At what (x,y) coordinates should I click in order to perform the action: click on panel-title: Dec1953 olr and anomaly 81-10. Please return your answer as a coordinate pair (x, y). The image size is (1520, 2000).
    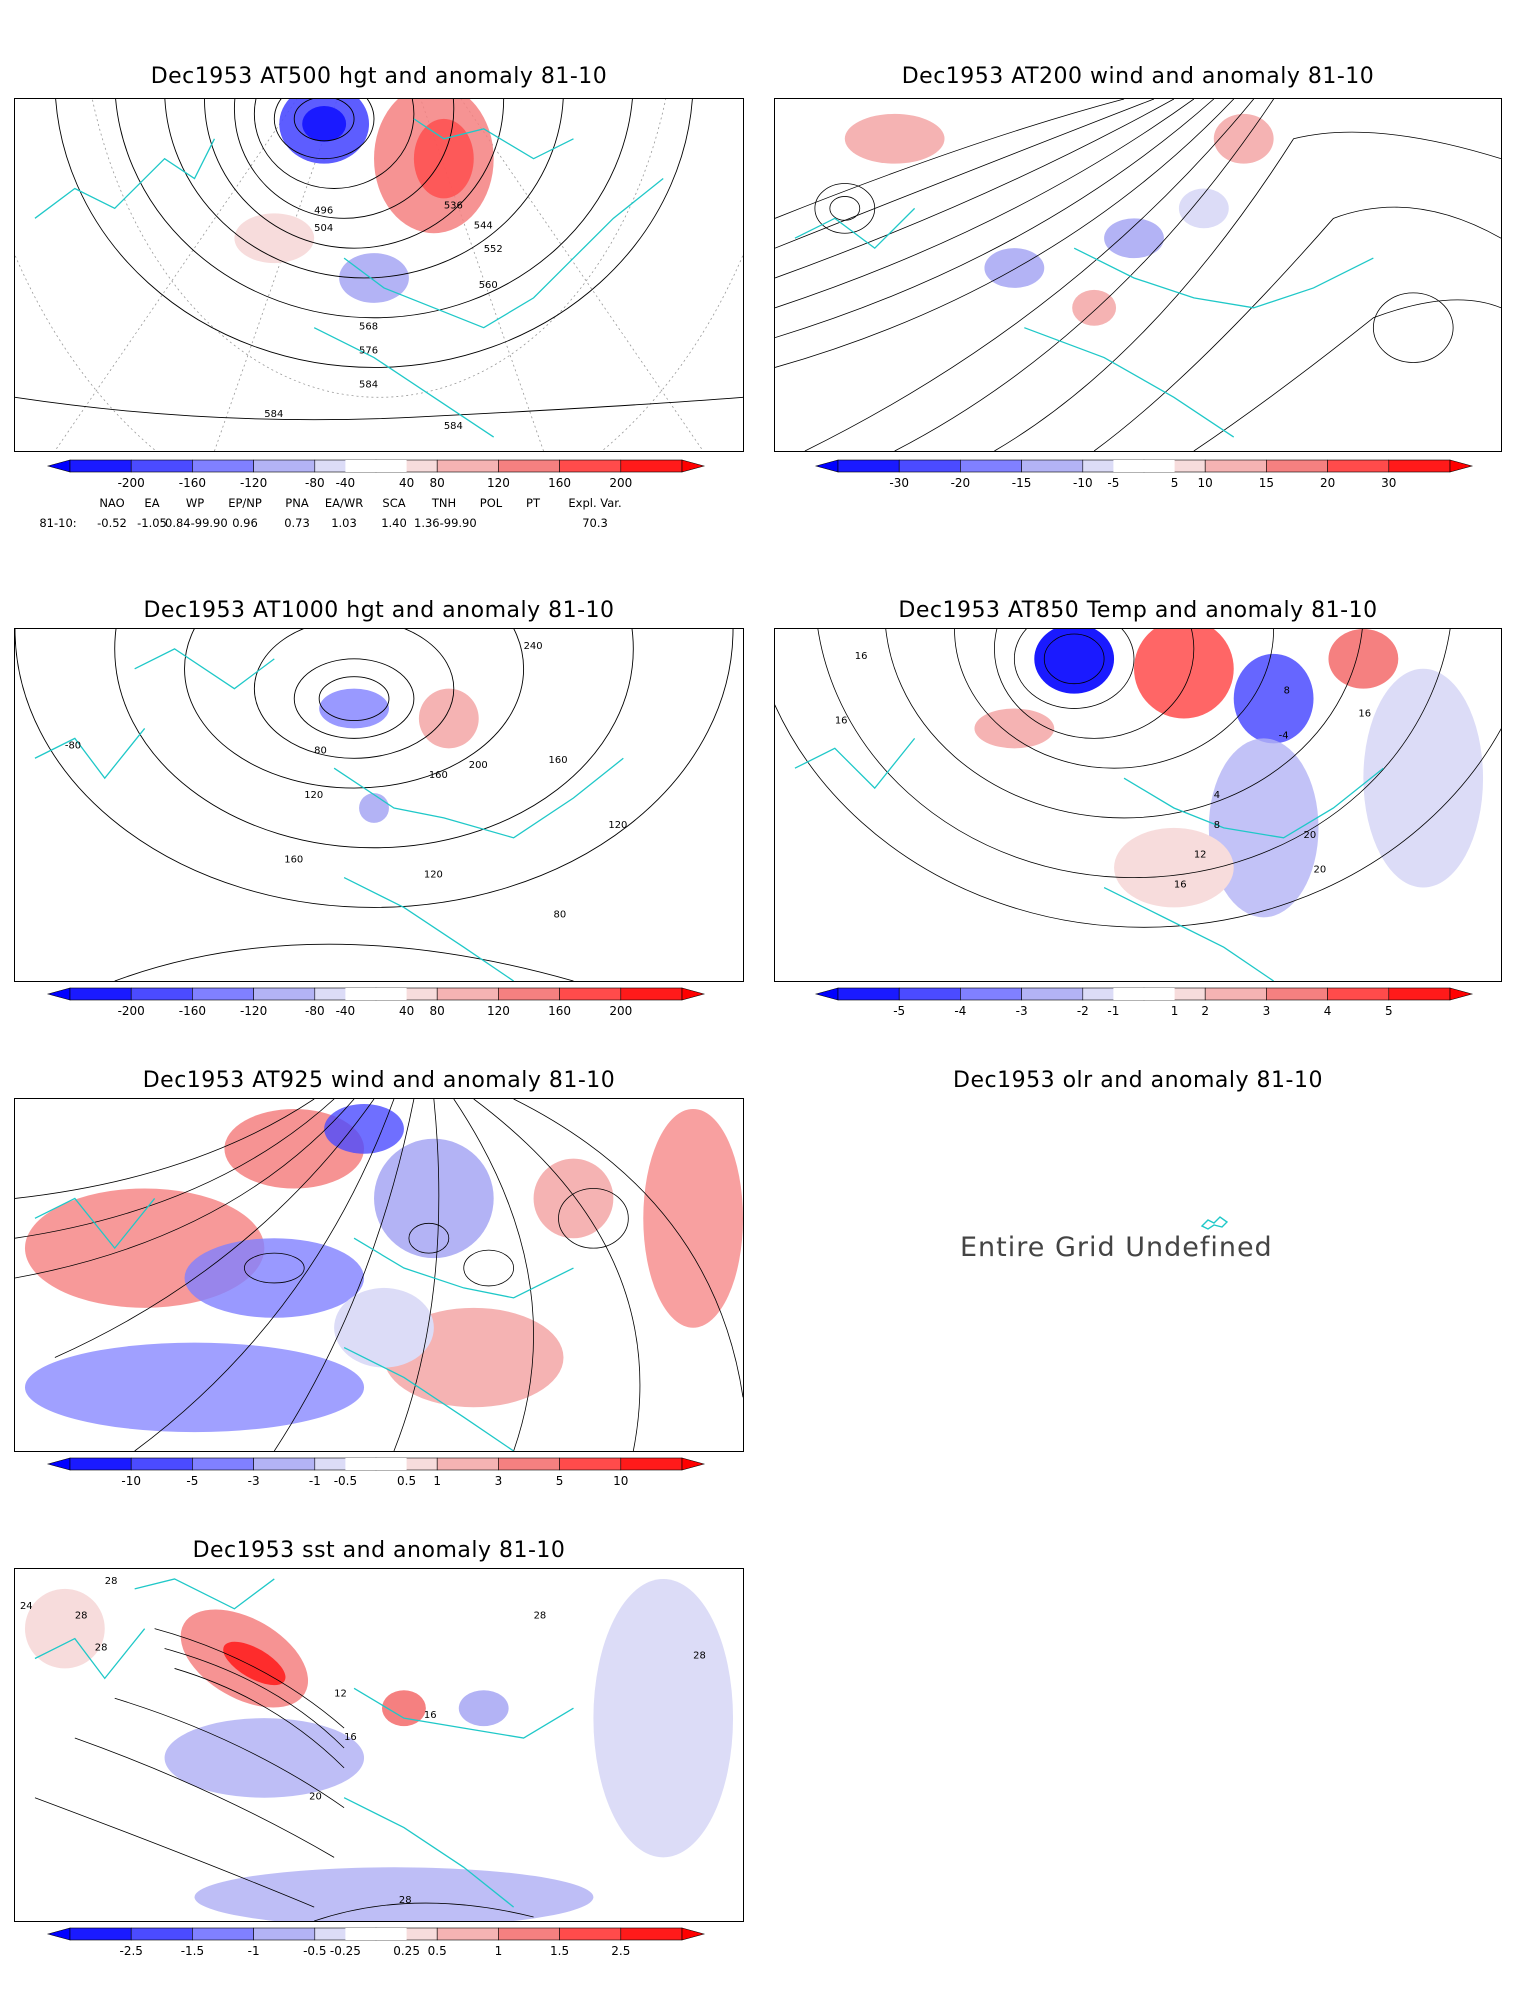
    Looking at the image, I should click on (1138, 1080).